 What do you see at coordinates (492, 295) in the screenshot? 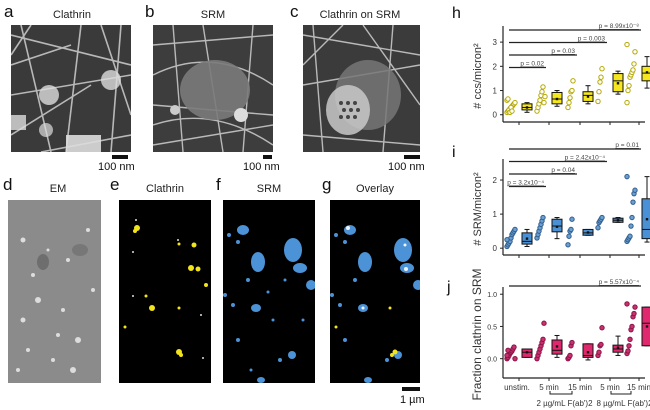
I see `svg-text: 1.0` at bounding box center [492, 295].